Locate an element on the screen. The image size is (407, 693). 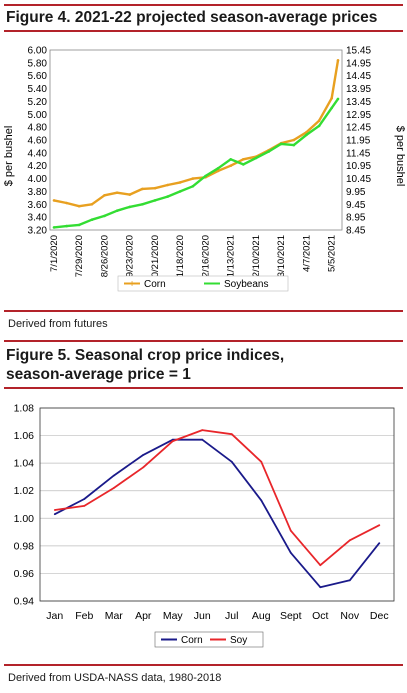
figure4-x-tick-label: 9/23/2020 is located at coordinates (130, 256).